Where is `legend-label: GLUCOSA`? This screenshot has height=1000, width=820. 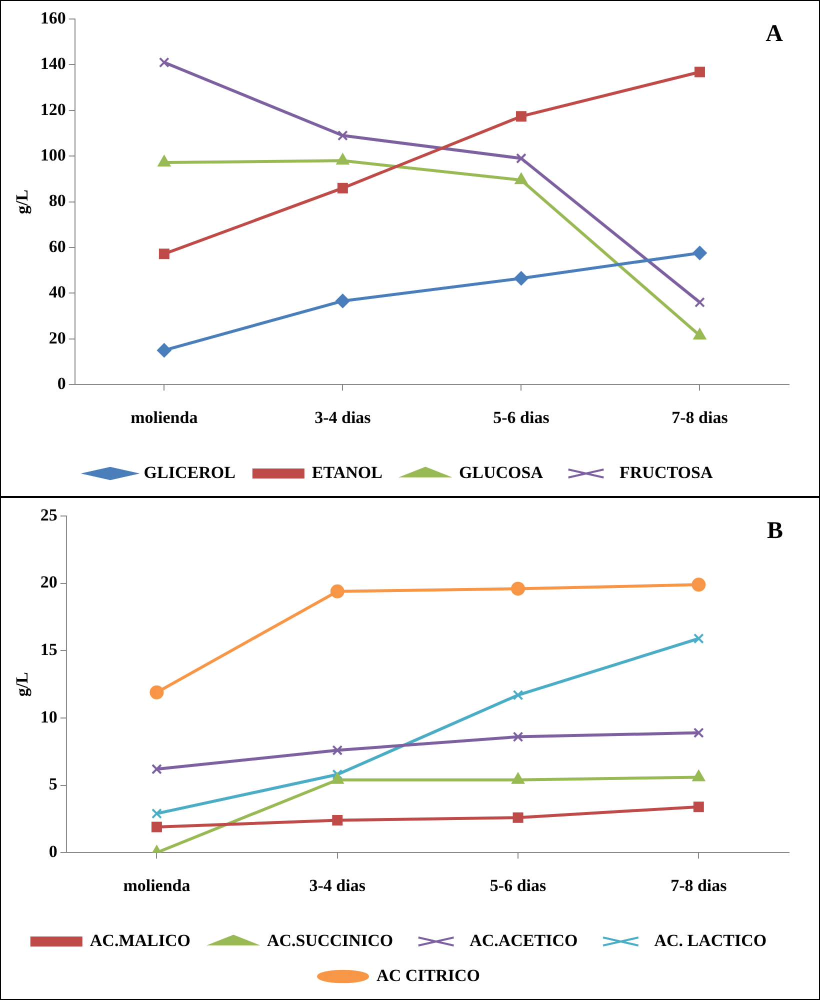 legend-label: GLUCOSA is located at coordinates (501, 472).